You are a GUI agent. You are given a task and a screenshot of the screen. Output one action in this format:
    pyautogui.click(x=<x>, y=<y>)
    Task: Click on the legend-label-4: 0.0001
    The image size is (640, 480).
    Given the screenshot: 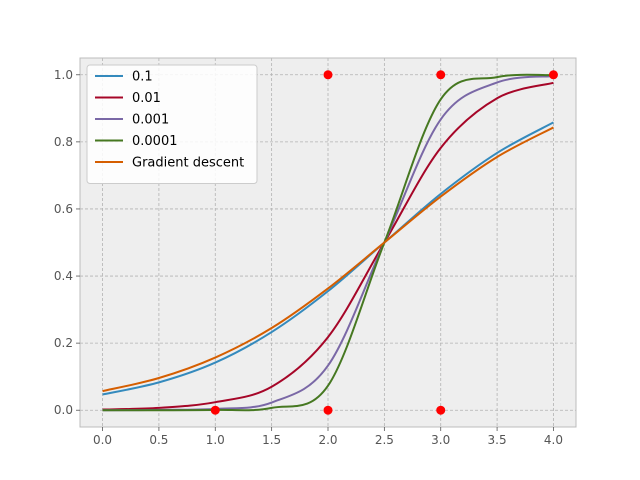 What is the action you would take?
    pyautogui.click(x=155, y=141)
    